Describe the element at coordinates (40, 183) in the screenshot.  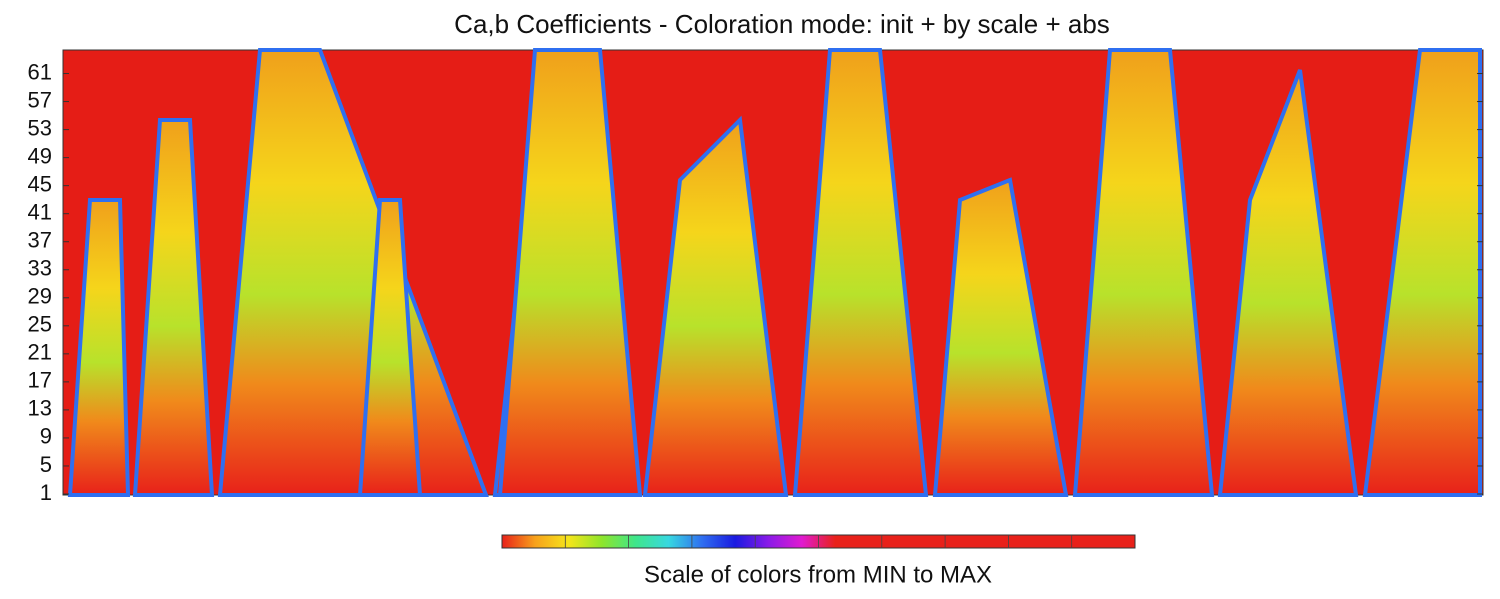
I see `y-tick-label: 45` at that location.